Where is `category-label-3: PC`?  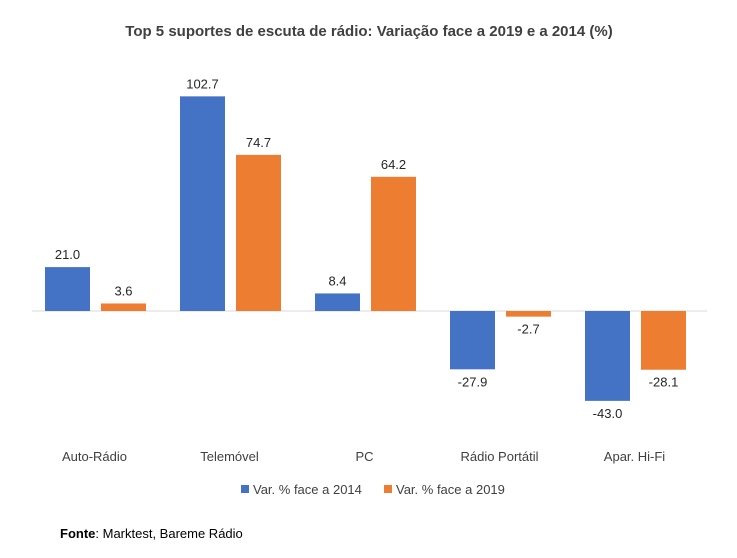
category-label-3: PC is located at coordinates (364, 456).